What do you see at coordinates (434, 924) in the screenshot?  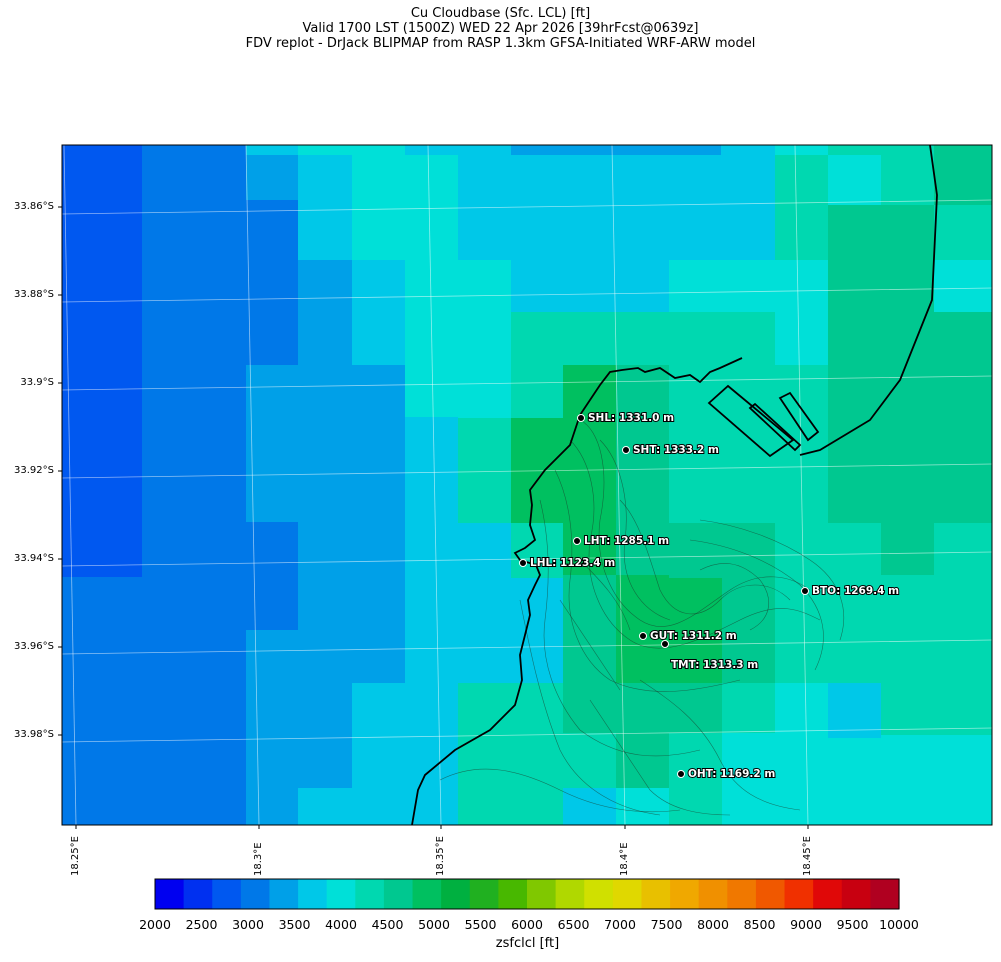 I see `colorbar-tick-label: 5000` at bounding box center [434, 924].